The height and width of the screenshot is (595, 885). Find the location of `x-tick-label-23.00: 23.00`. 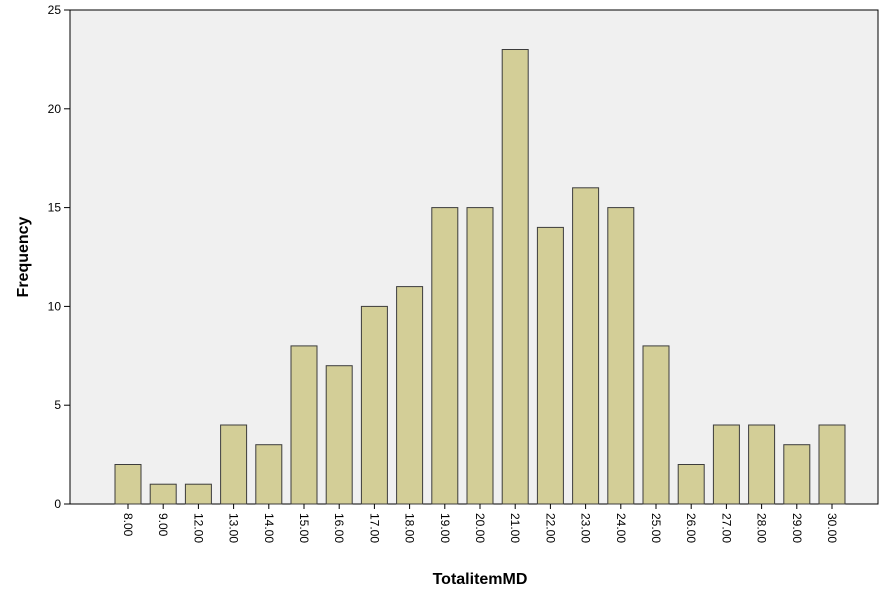

x-tick-label-23.00: 23.00 is located at coordinates (586, 528).